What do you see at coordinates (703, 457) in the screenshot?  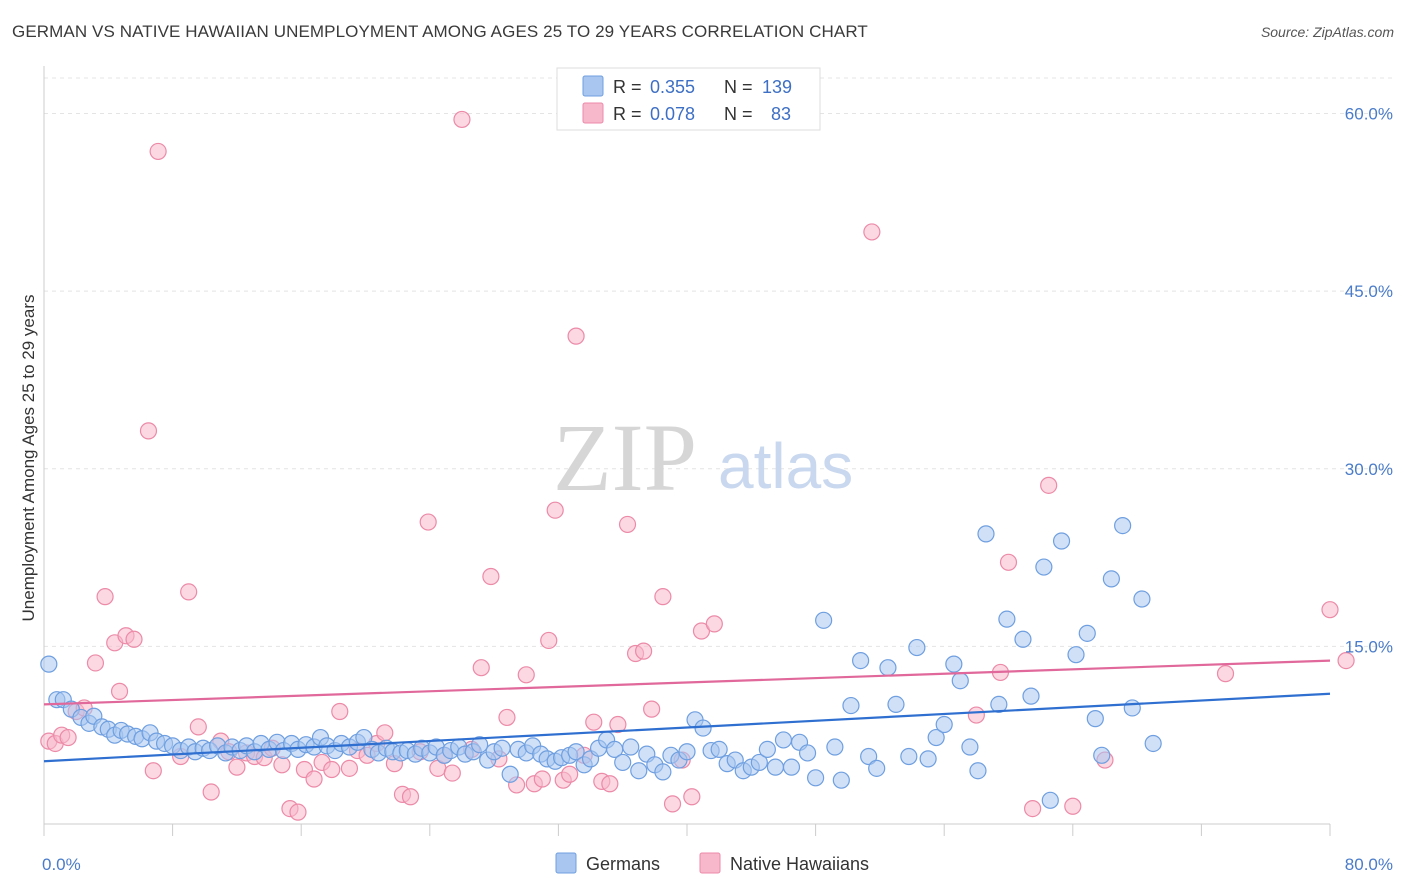 I see `watermark: ZIP atlas` at bounding box center [703, 457].